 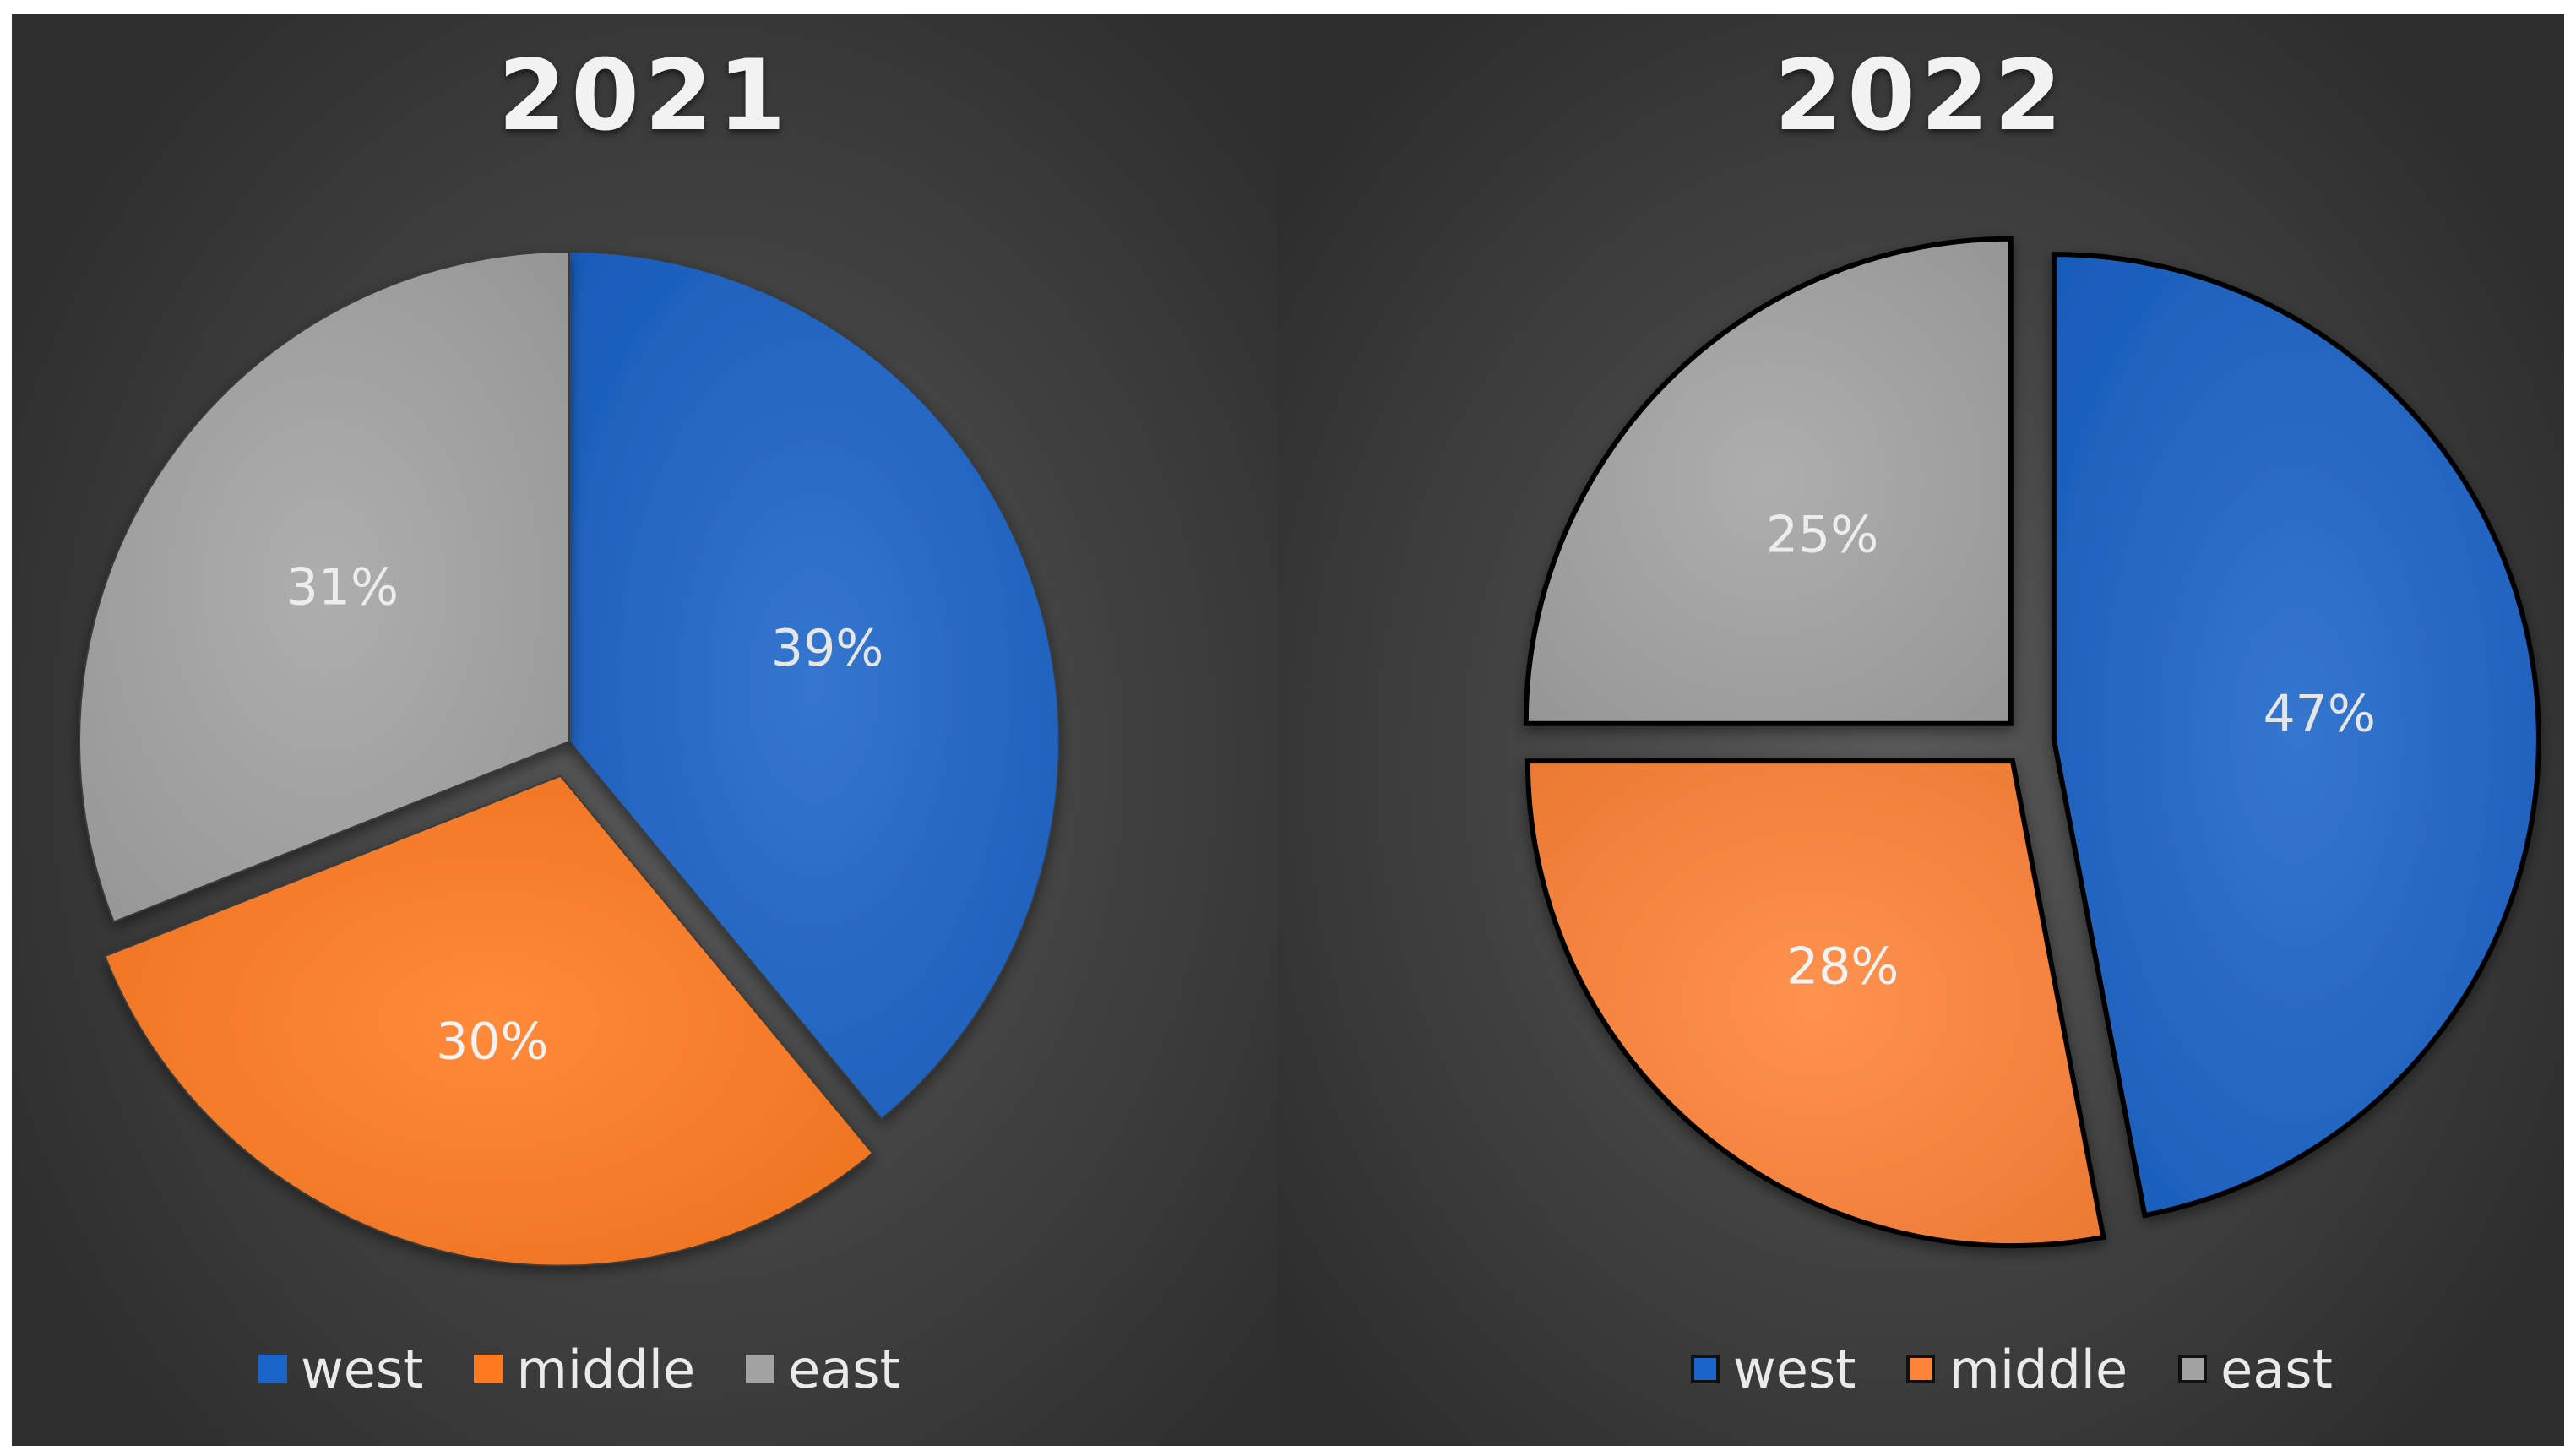 What do you see at coordinates (2319, 713) in the screenshot?
I see `data-label-west: 47%` at bounding box center [2319, 713].